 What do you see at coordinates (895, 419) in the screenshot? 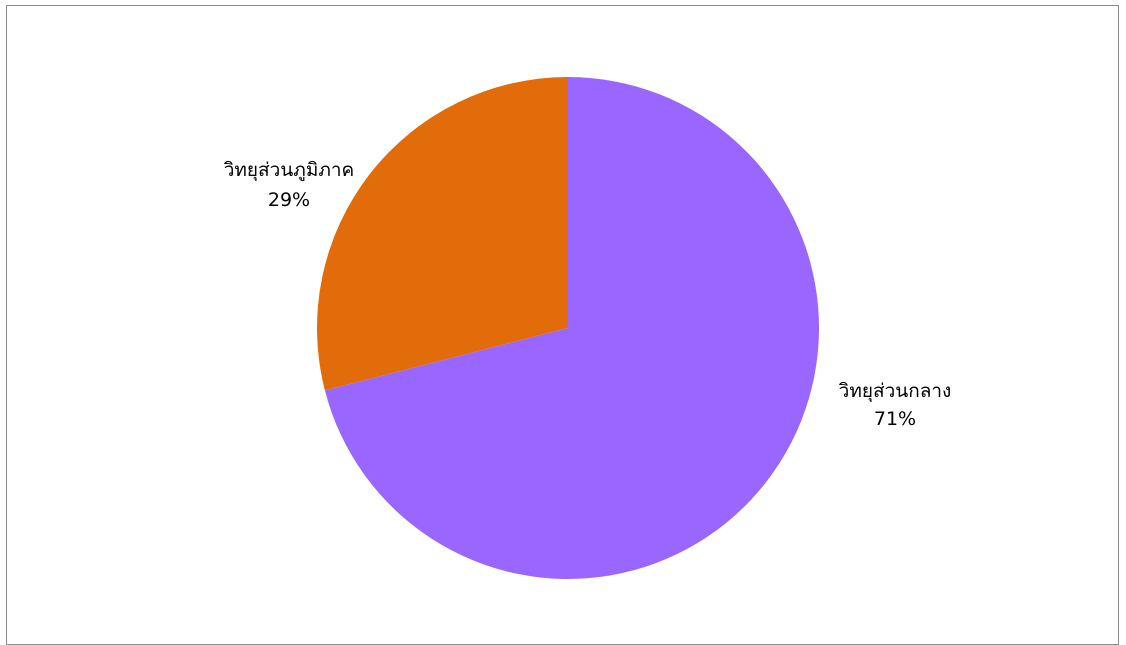
I see `slice-label-central-percent: 71%` at bounding box center [895, 419].